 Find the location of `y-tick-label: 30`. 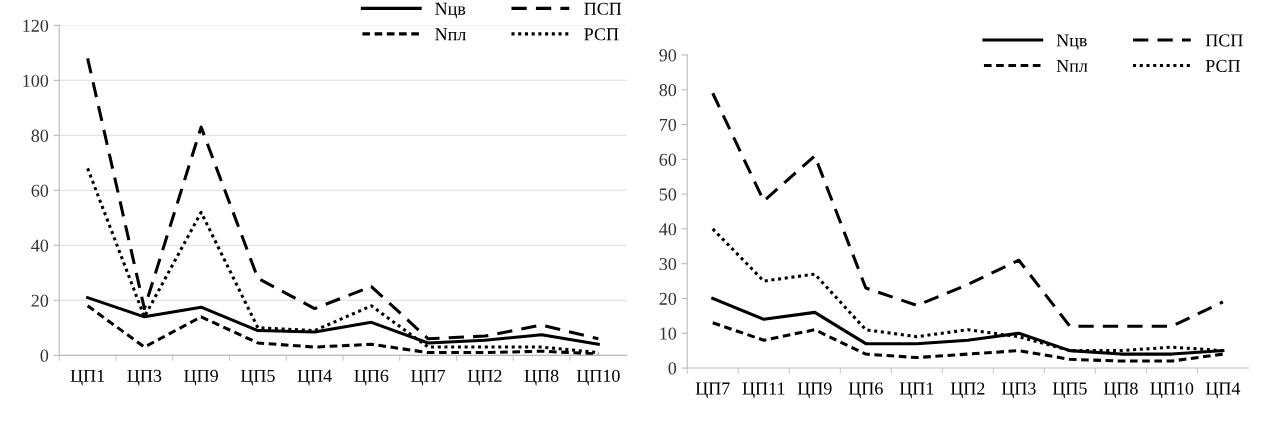

y-tick-label: 30 is located at coordinates (668, 264).